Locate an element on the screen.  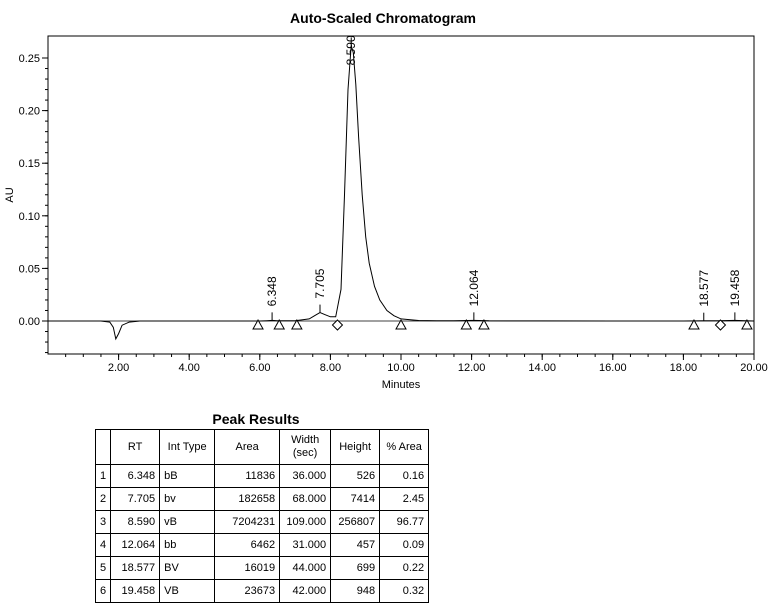
column-header: % Area is located at coordinates (404, 447).